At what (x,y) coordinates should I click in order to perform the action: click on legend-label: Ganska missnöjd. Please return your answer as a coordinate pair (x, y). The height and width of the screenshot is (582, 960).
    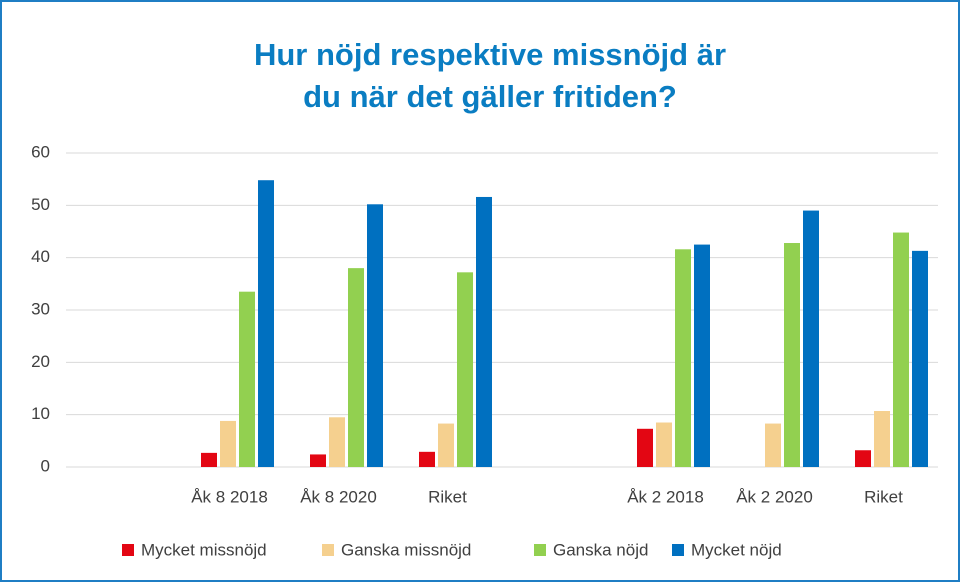
    Looking at the image, I should click on (406, 549).